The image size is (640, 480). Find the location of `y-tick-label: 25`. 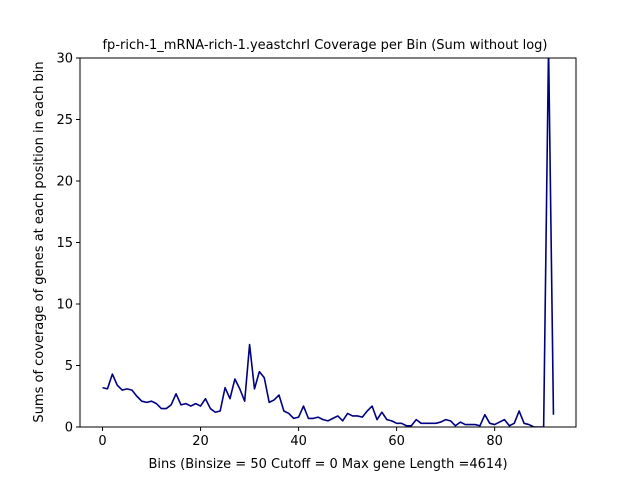

y-tick-label: 25 is located at coordinates (64, 120).